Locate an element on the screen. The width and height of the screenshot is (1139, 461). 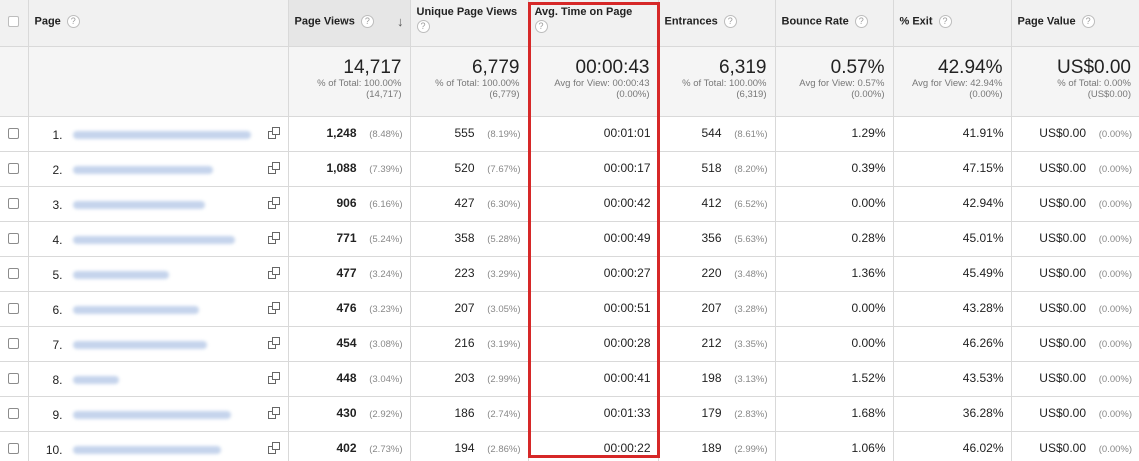
avg-time-on-page-value: 00:00:51 is located at coordinates (627, 307).